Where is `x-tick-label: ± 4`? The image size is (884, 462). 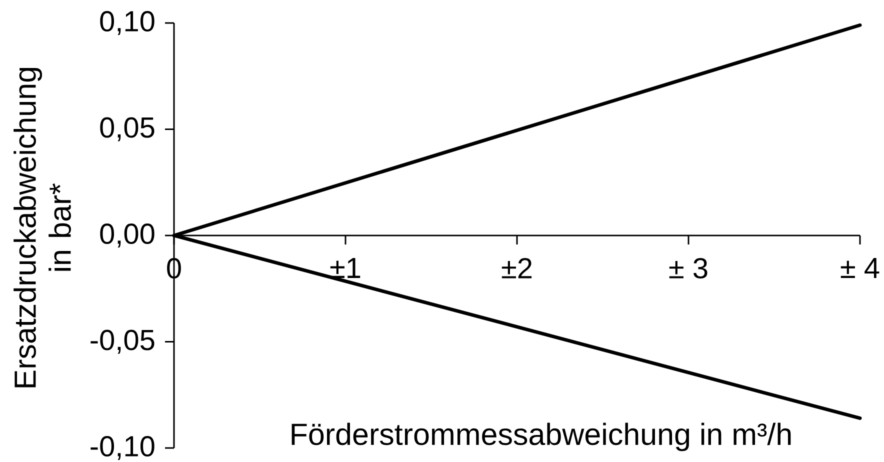
x-tick-label: ± 4 is located at coordinates (860, 268).